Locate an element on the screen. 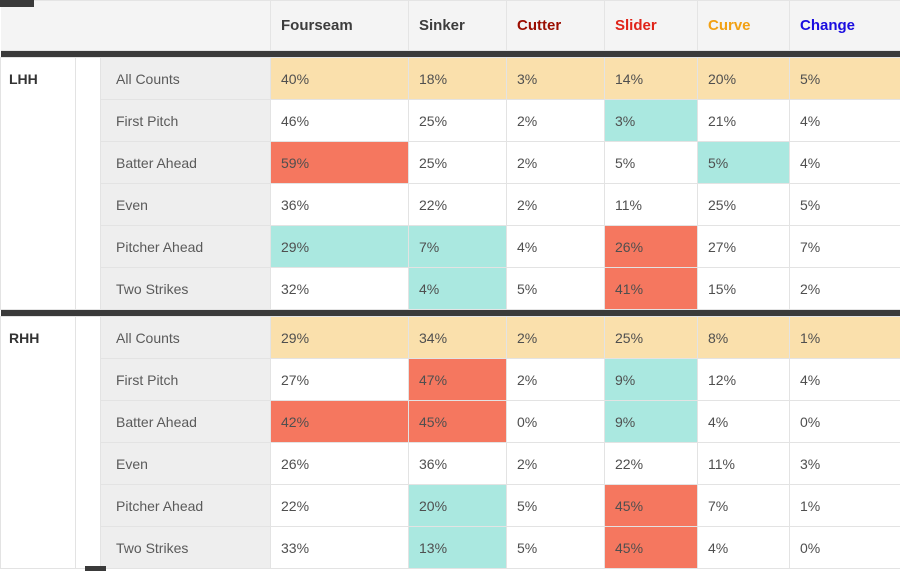  lhh-row-even: Even 36% 22% 2% 11% 25% 5% is located at coordinates (450, 204).